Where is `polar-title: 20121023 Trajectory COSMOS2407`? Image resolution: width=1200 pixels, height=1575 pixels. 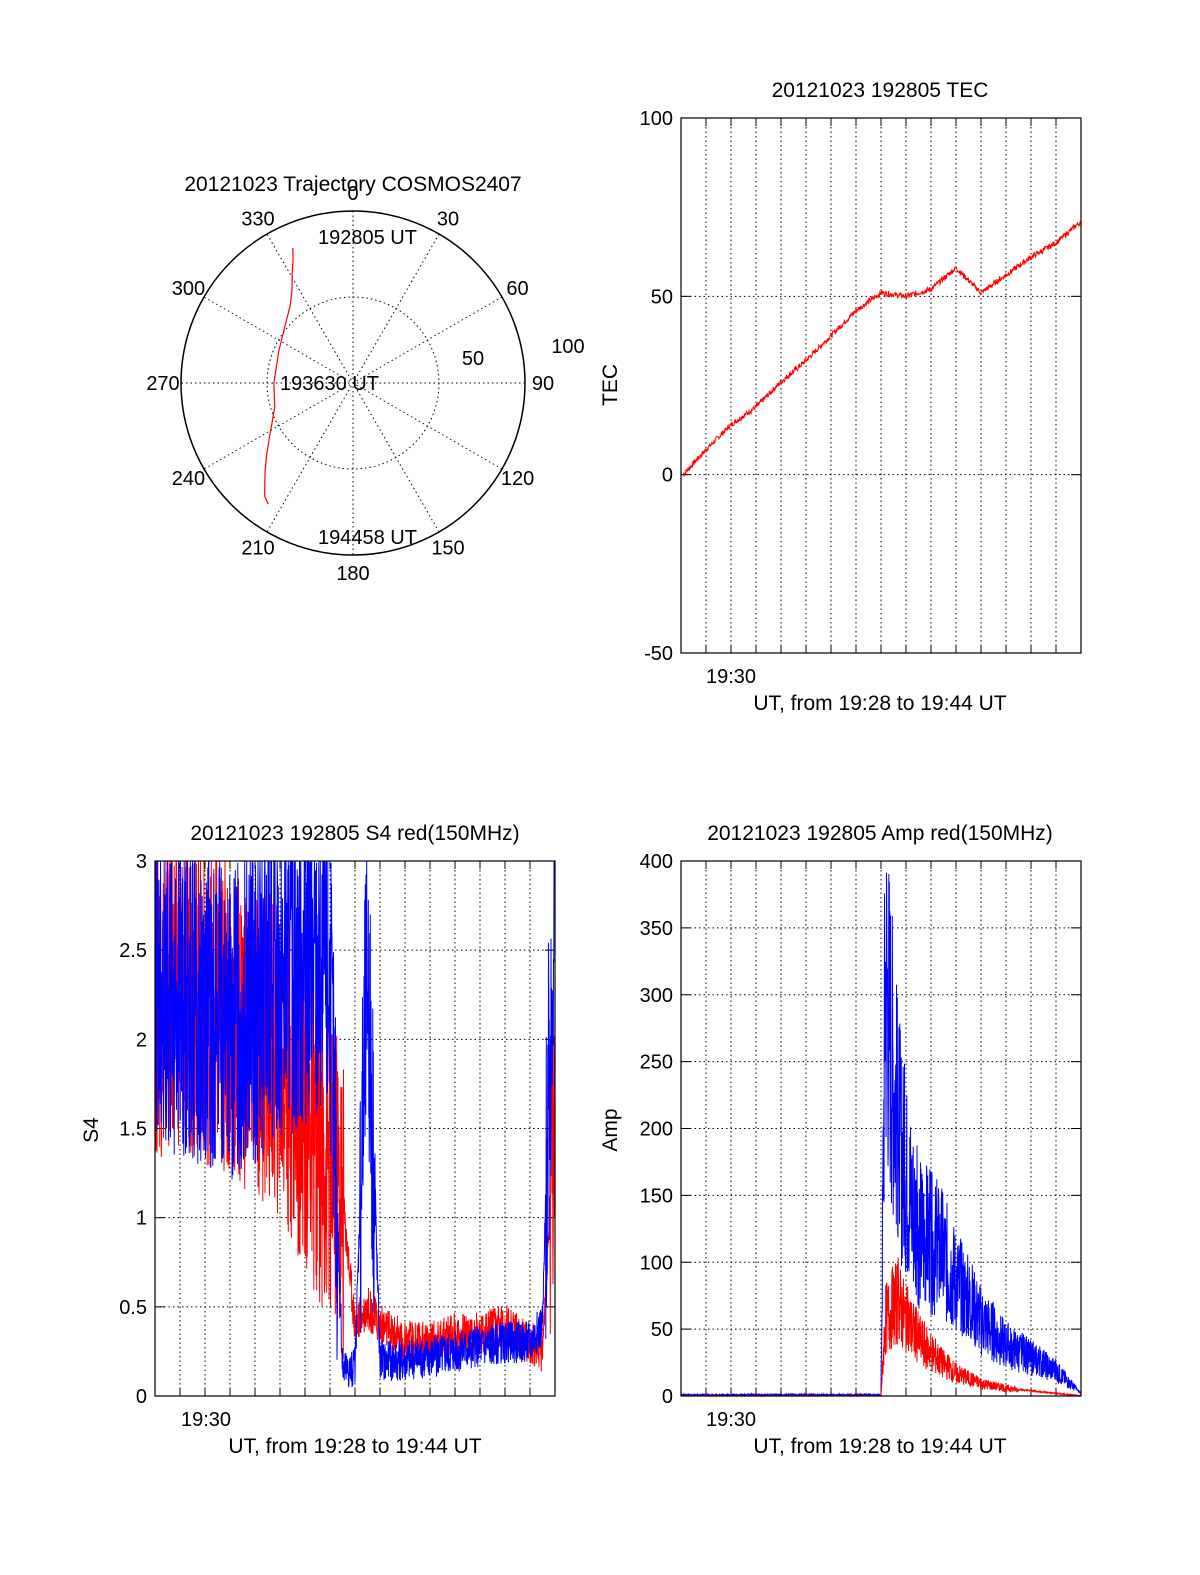 polar-title: 20121023 Trajectory COSMOS2407 is located at coordinates (352, 184).